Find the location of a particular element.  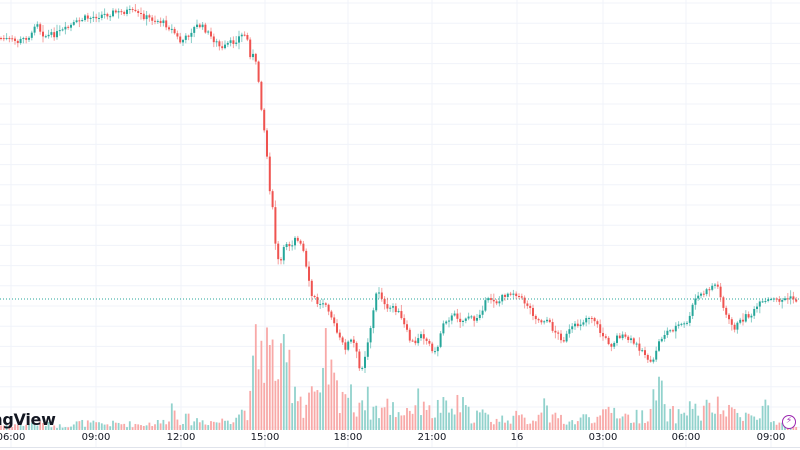

time-tick-label: 03:00 is located at coordinates (603, 437).